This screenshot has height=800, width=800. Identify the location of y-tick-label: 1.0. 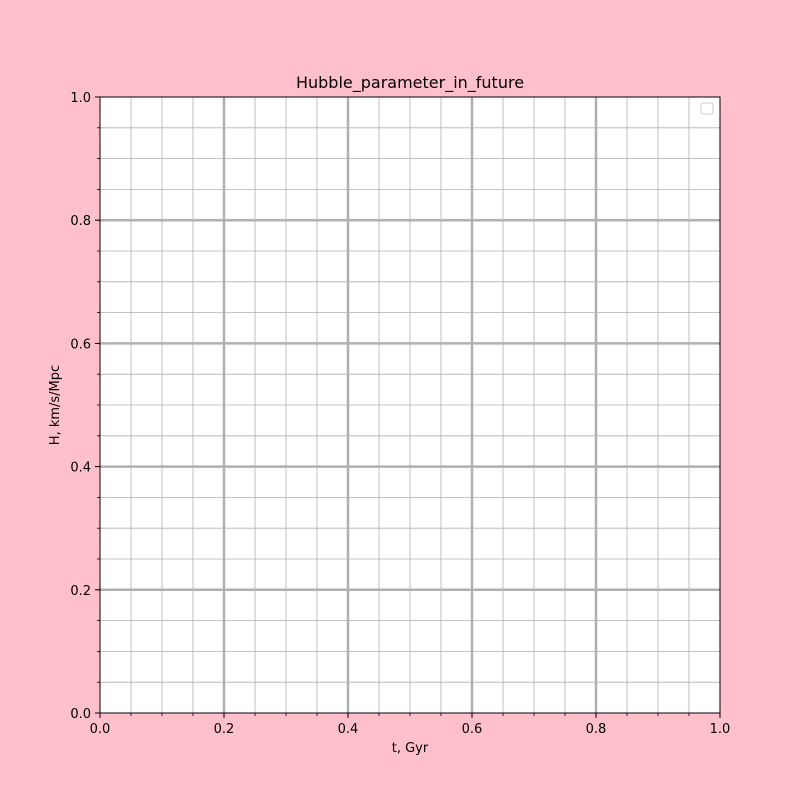
(80, 98).